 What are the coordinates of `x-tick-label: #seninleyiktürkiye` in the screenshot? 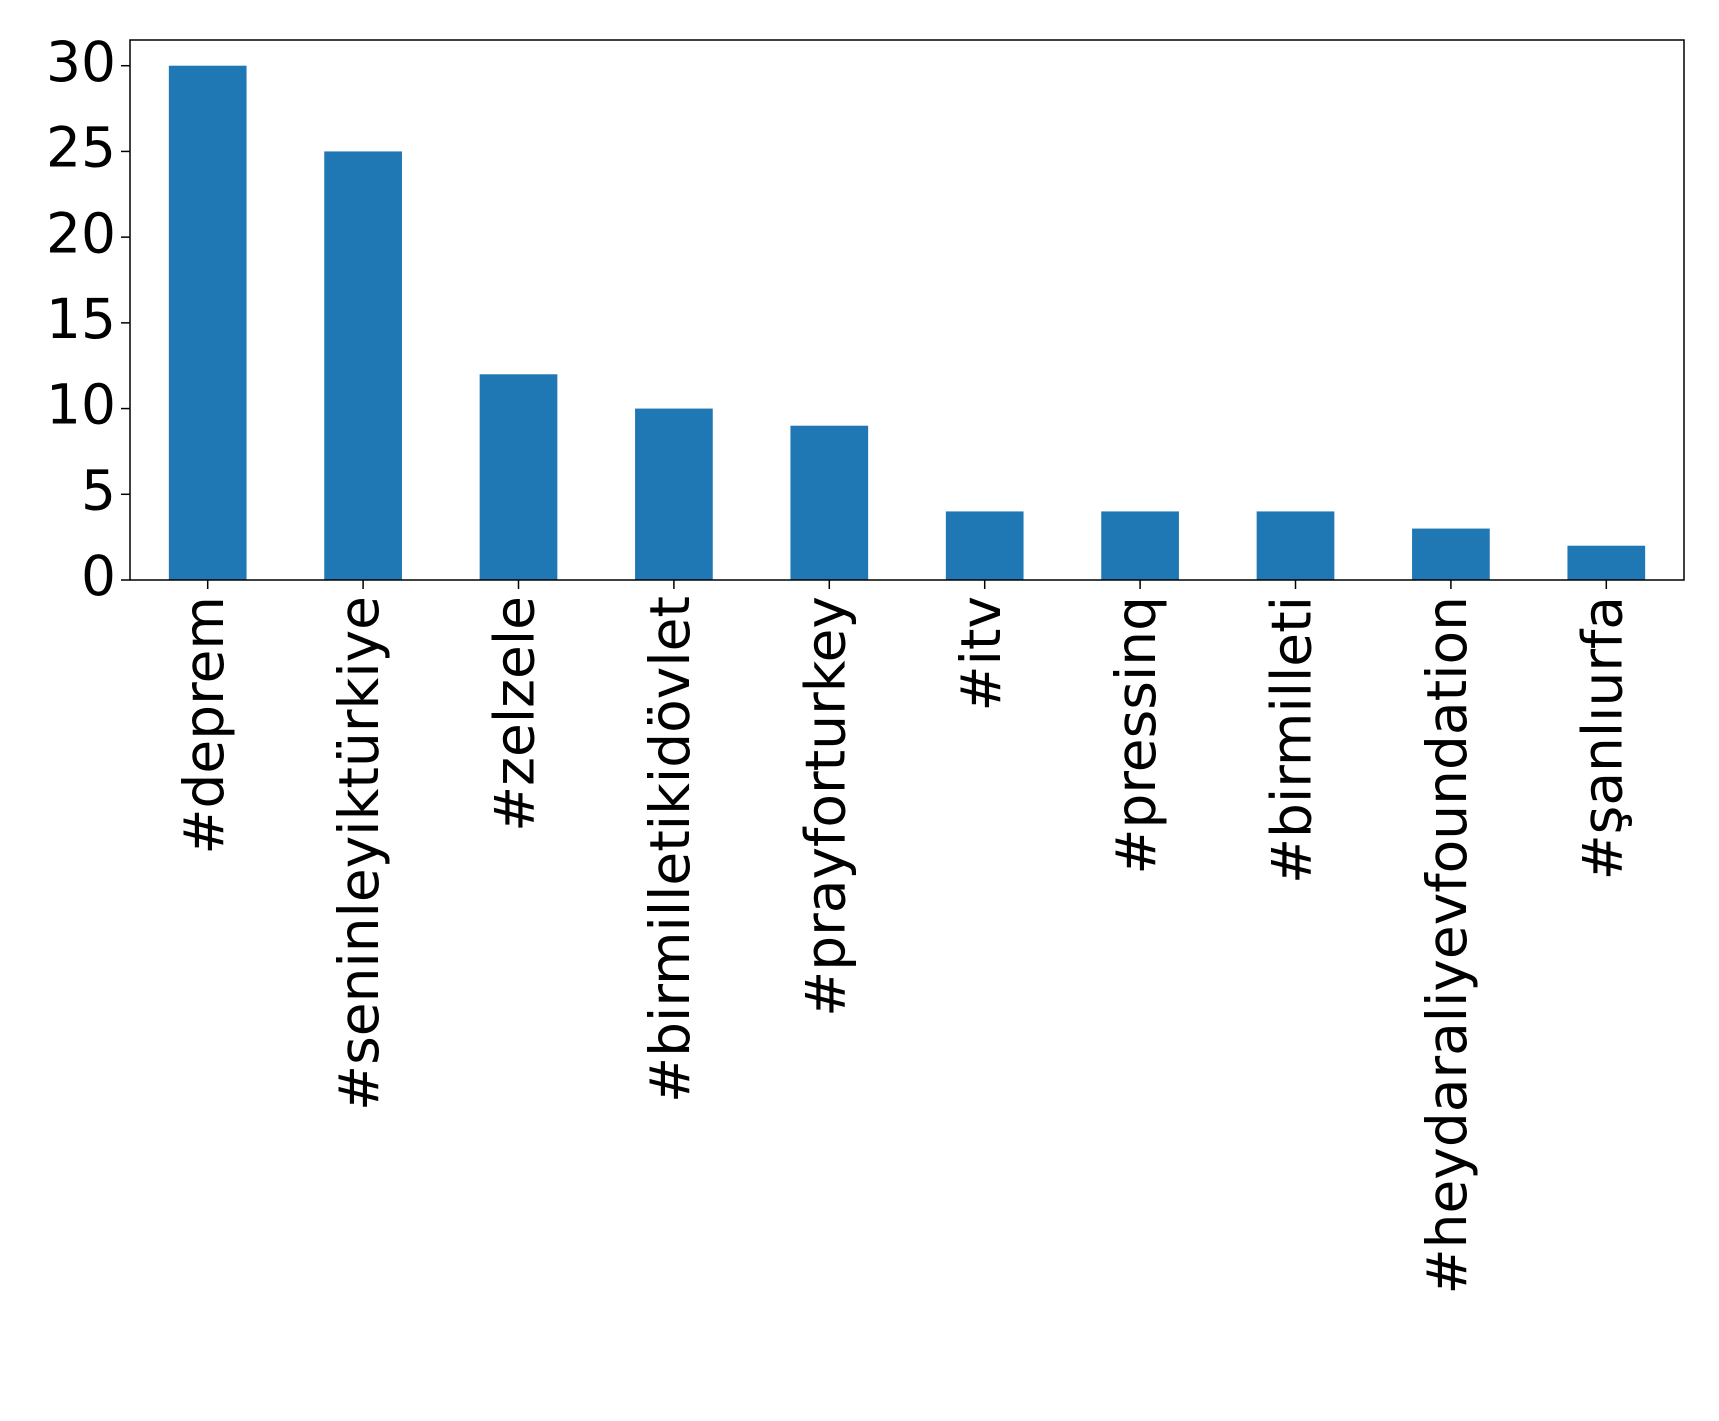 It's located at (359, 853).